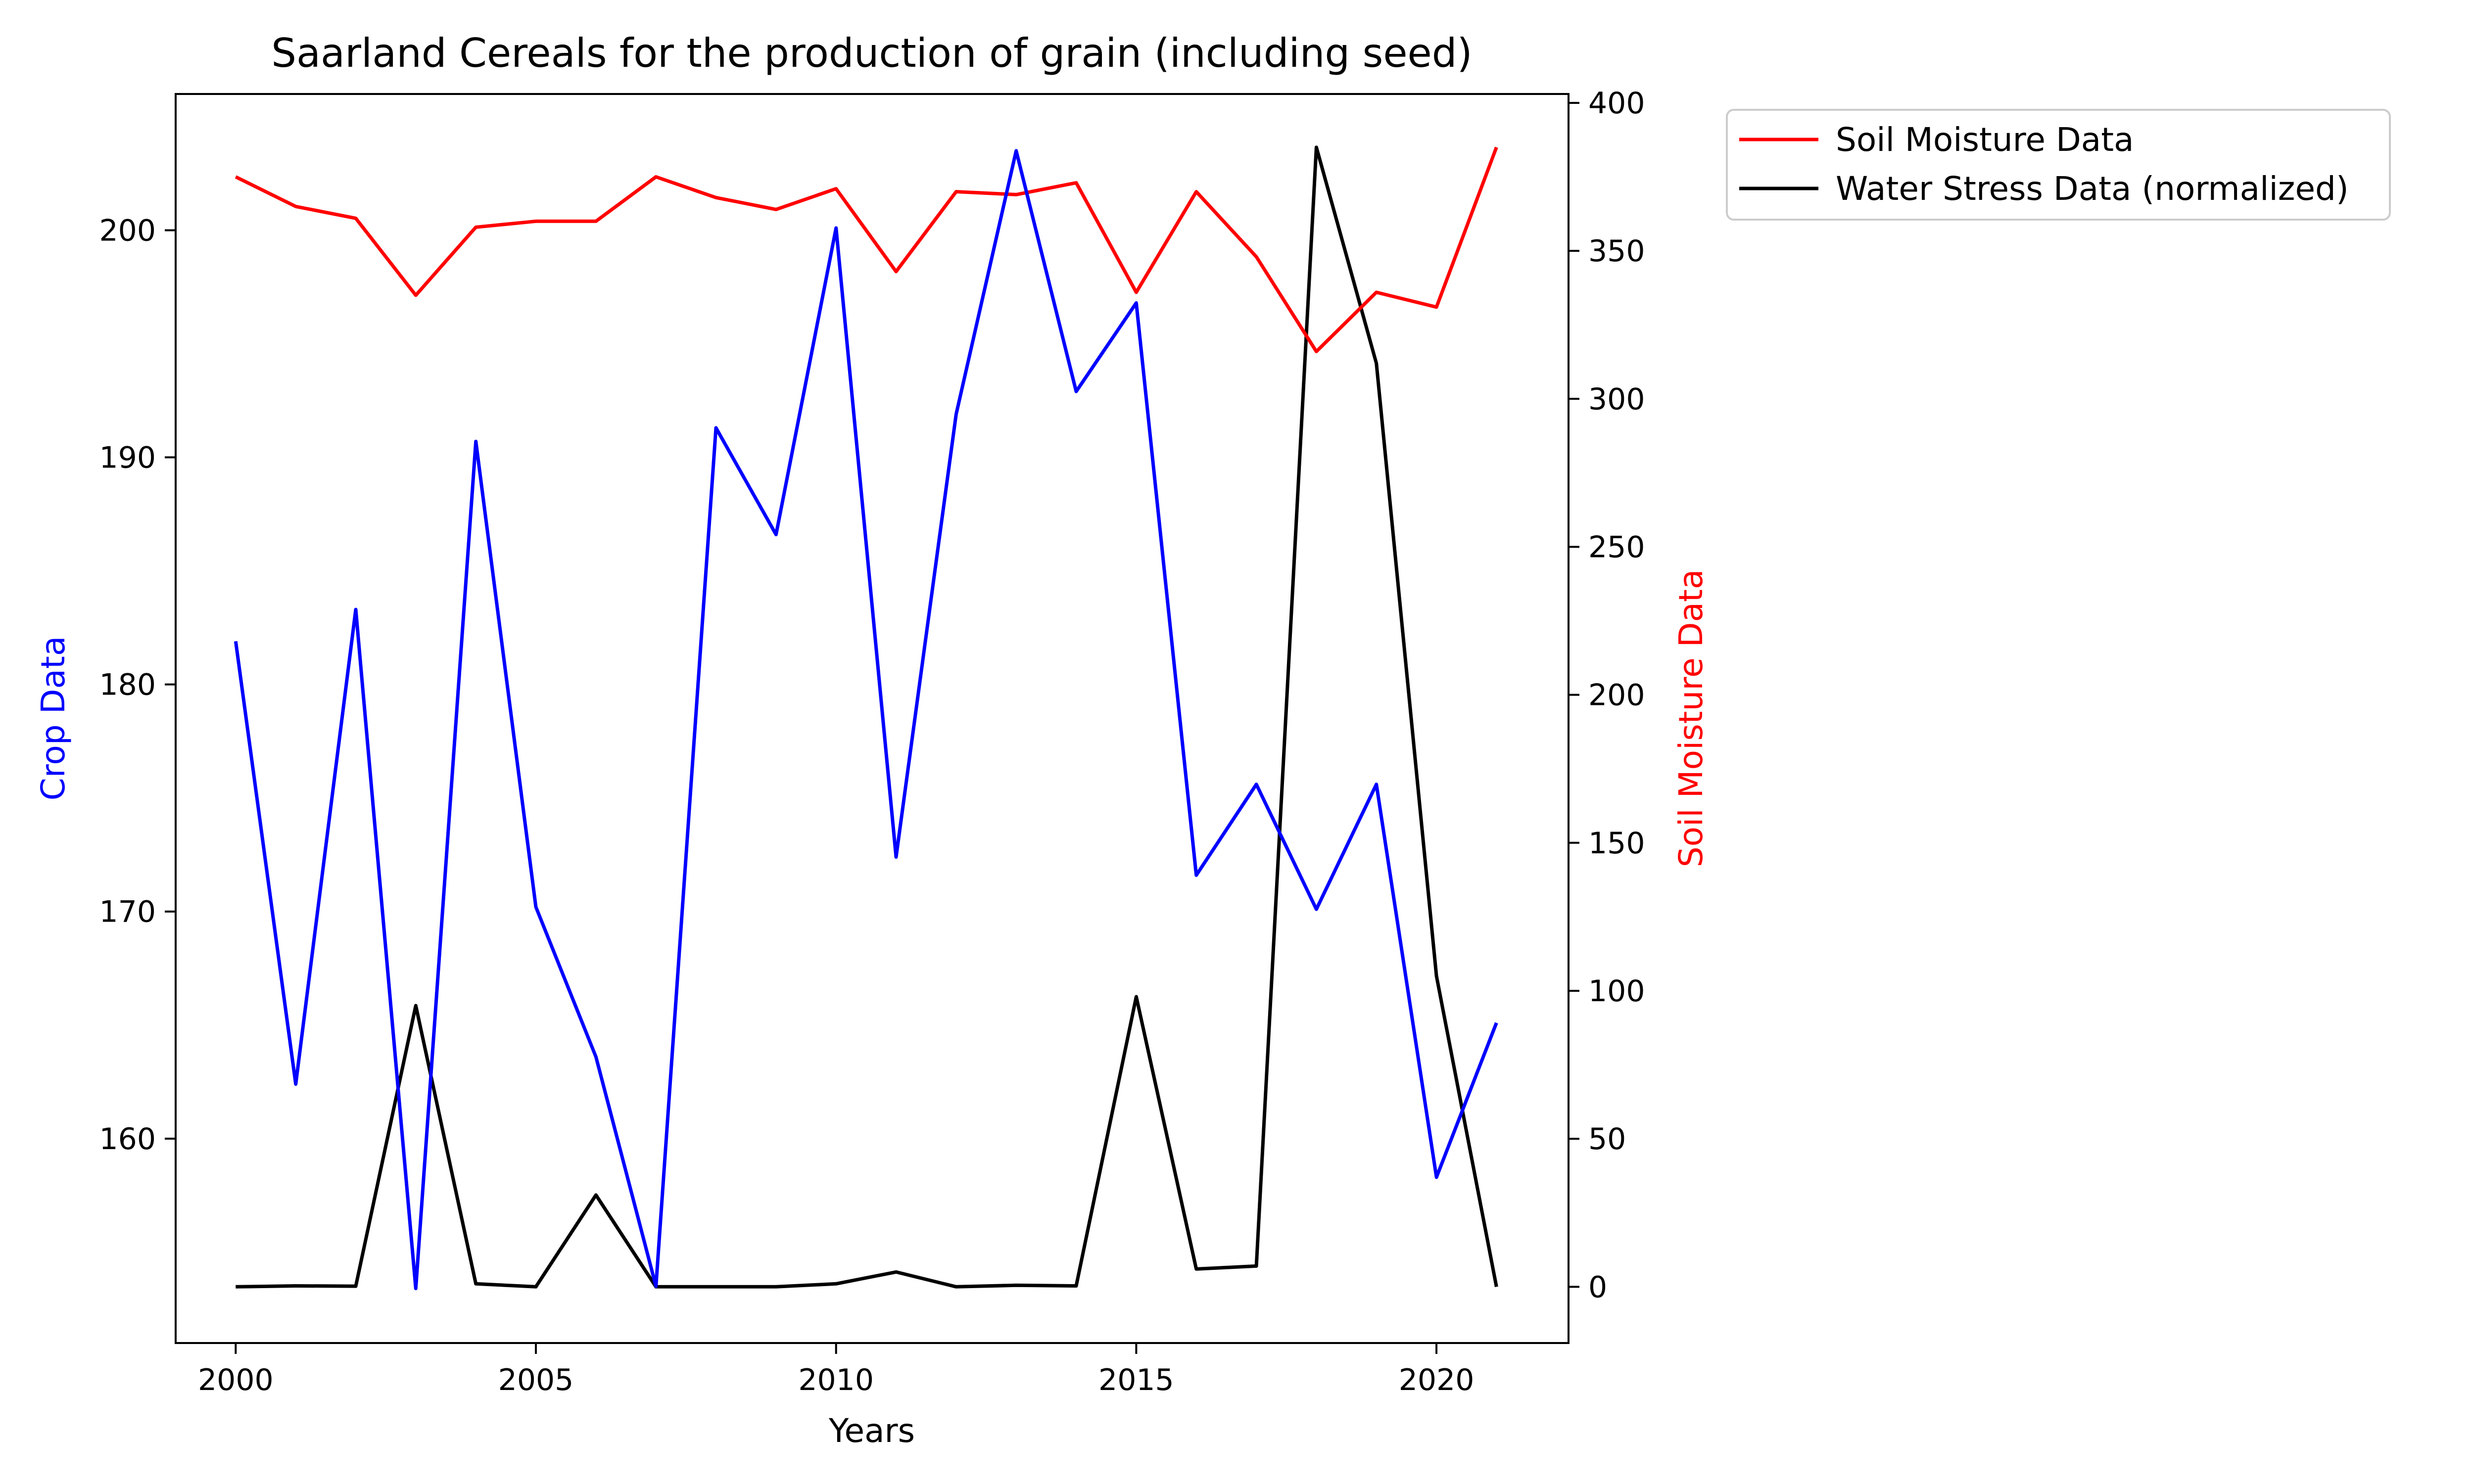 This screenshot has width=2474, height=1484. What do you see at coordinates (536, 1380) in the screenshot?
I see `x-tick-label: 2005` at bounding box center [536, 1380].